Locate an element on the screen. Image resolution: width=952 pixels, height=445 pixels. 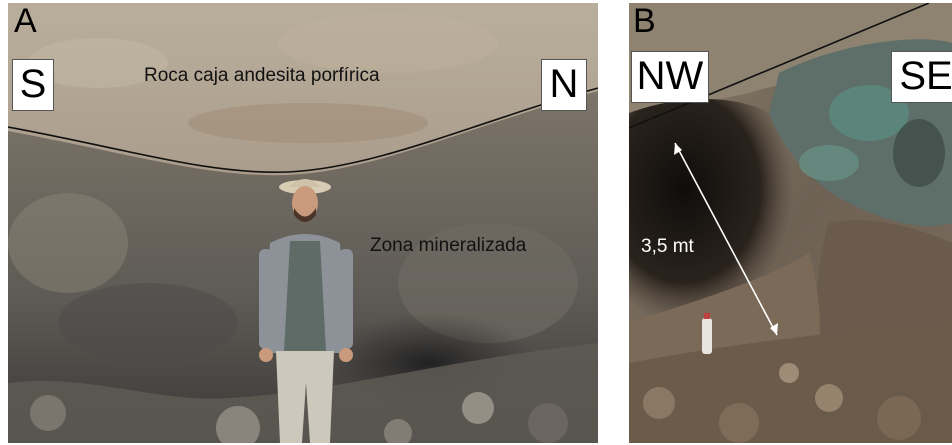
panel-a-letter: A is located at coordinates (25, 21).